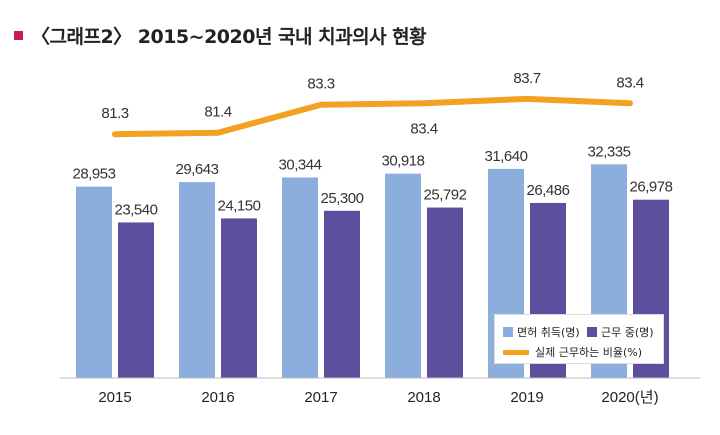  I want to click on chart-title: 〈그래프2〉 2015~2020년 국내 치과의사 현황, so click(229, 37).